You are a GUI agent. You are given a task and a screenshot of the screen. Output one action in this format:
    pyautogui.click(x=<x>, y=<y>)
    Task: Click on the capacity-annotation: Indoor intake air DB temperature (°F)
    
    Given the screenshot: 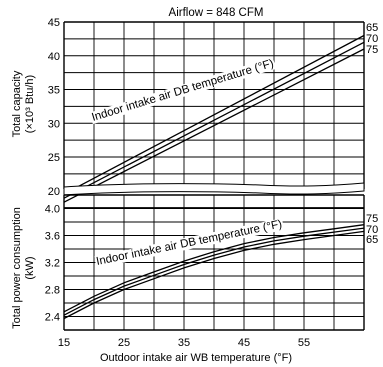 What is the action you would take?
    pyautogui.click(x=182, y=91)
    